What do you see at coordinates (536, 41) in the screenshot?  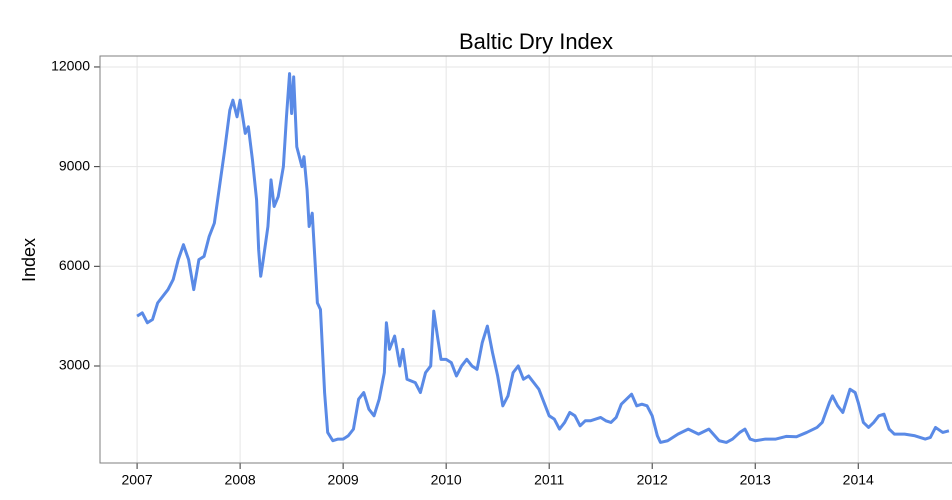 I see `chart-title: Baltic Dry Index` at bounding box center [536, 41].